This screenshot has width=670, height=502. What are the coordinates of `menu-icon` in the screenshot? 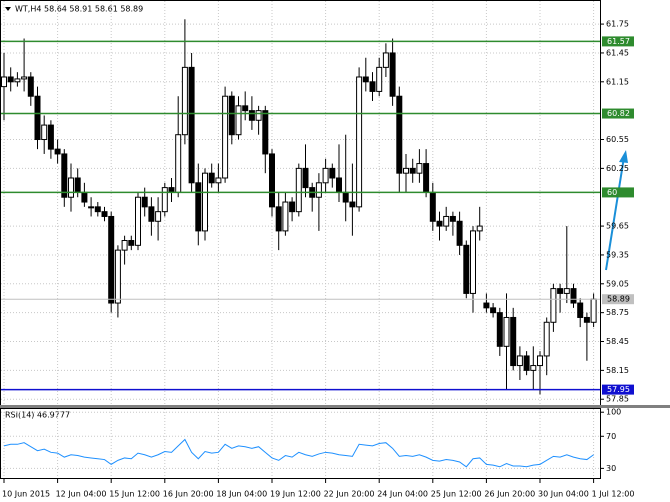 It's located at (8, 9).